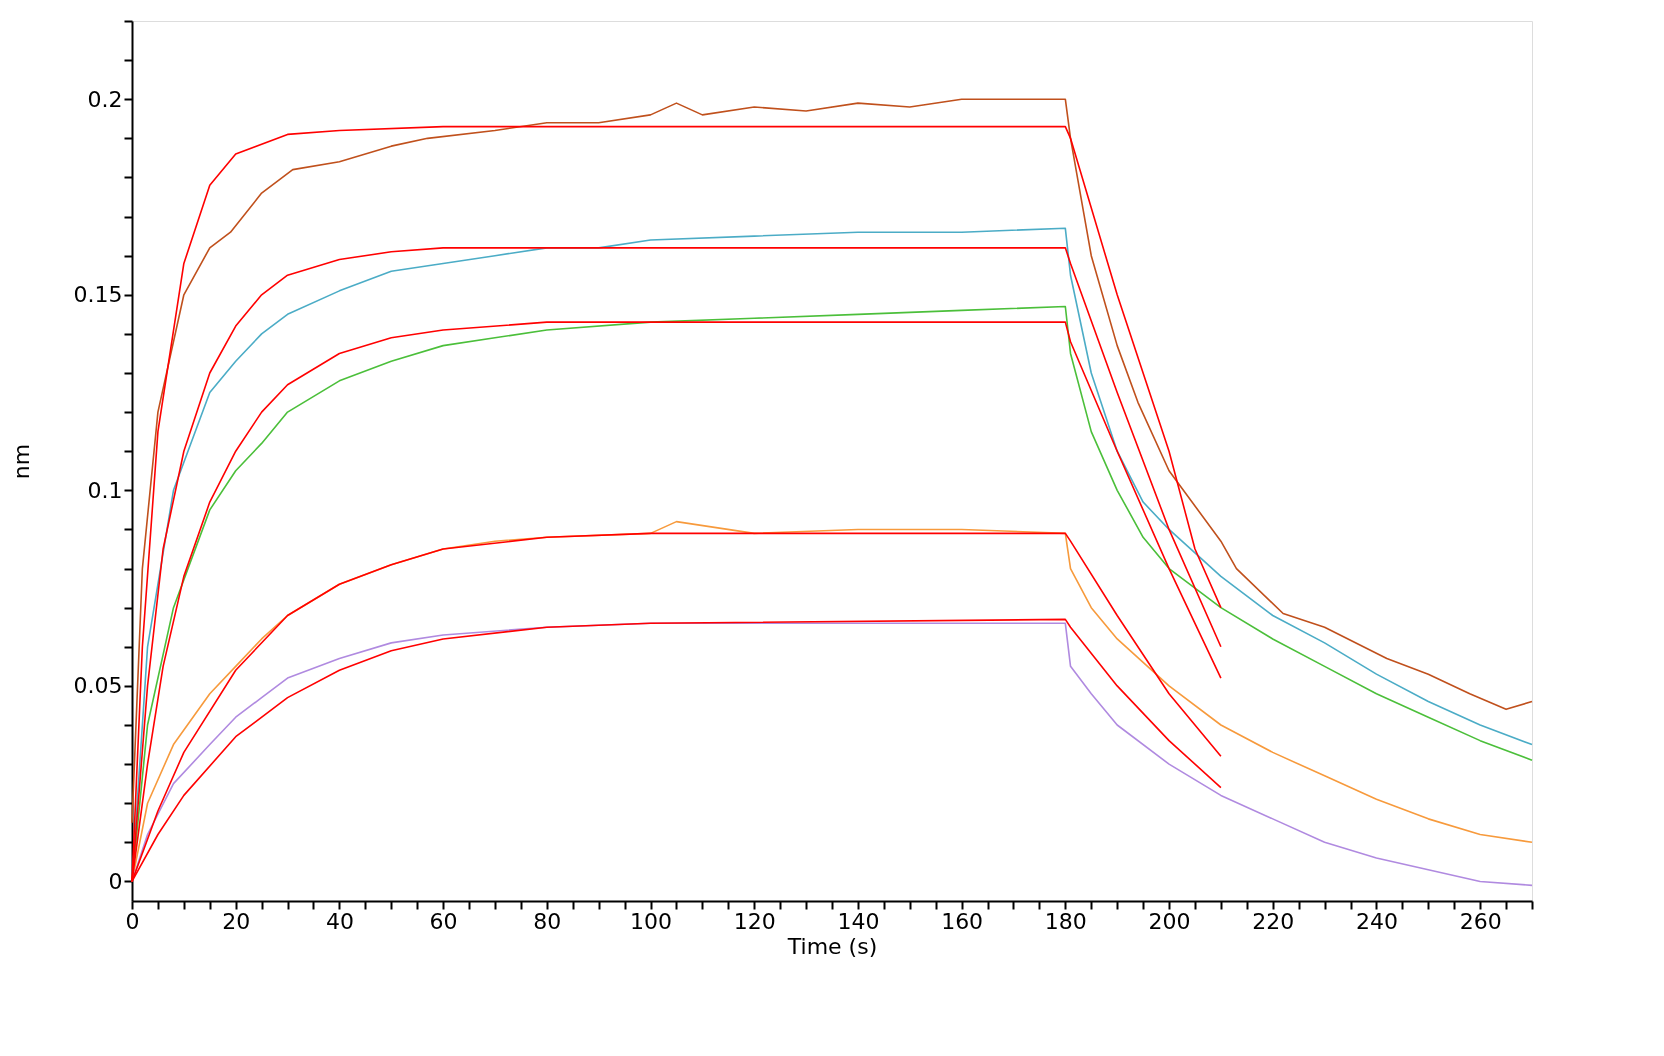 The height and width of the screenshot is (1056, 1664). What do you see at coordinates (98, 686) in the screenshot?
I see `y-tick-label: 0.05` at bounding box center [98, 686].